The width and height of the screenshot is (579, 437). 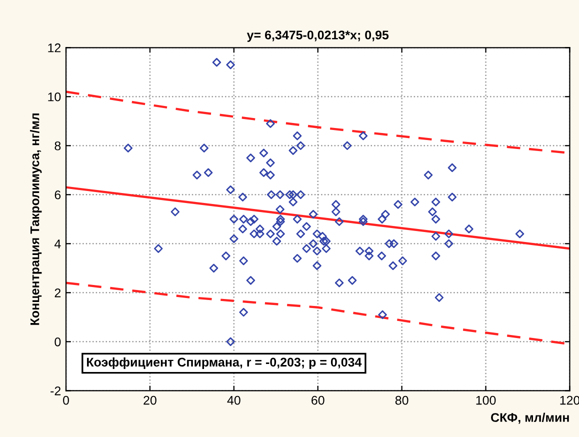 What do you see at coordinates (317, 36) in the screenshot?
I see `chart-title: y= 6,3475-0,0213*x; 0,95` at bounding box center [317, 36].